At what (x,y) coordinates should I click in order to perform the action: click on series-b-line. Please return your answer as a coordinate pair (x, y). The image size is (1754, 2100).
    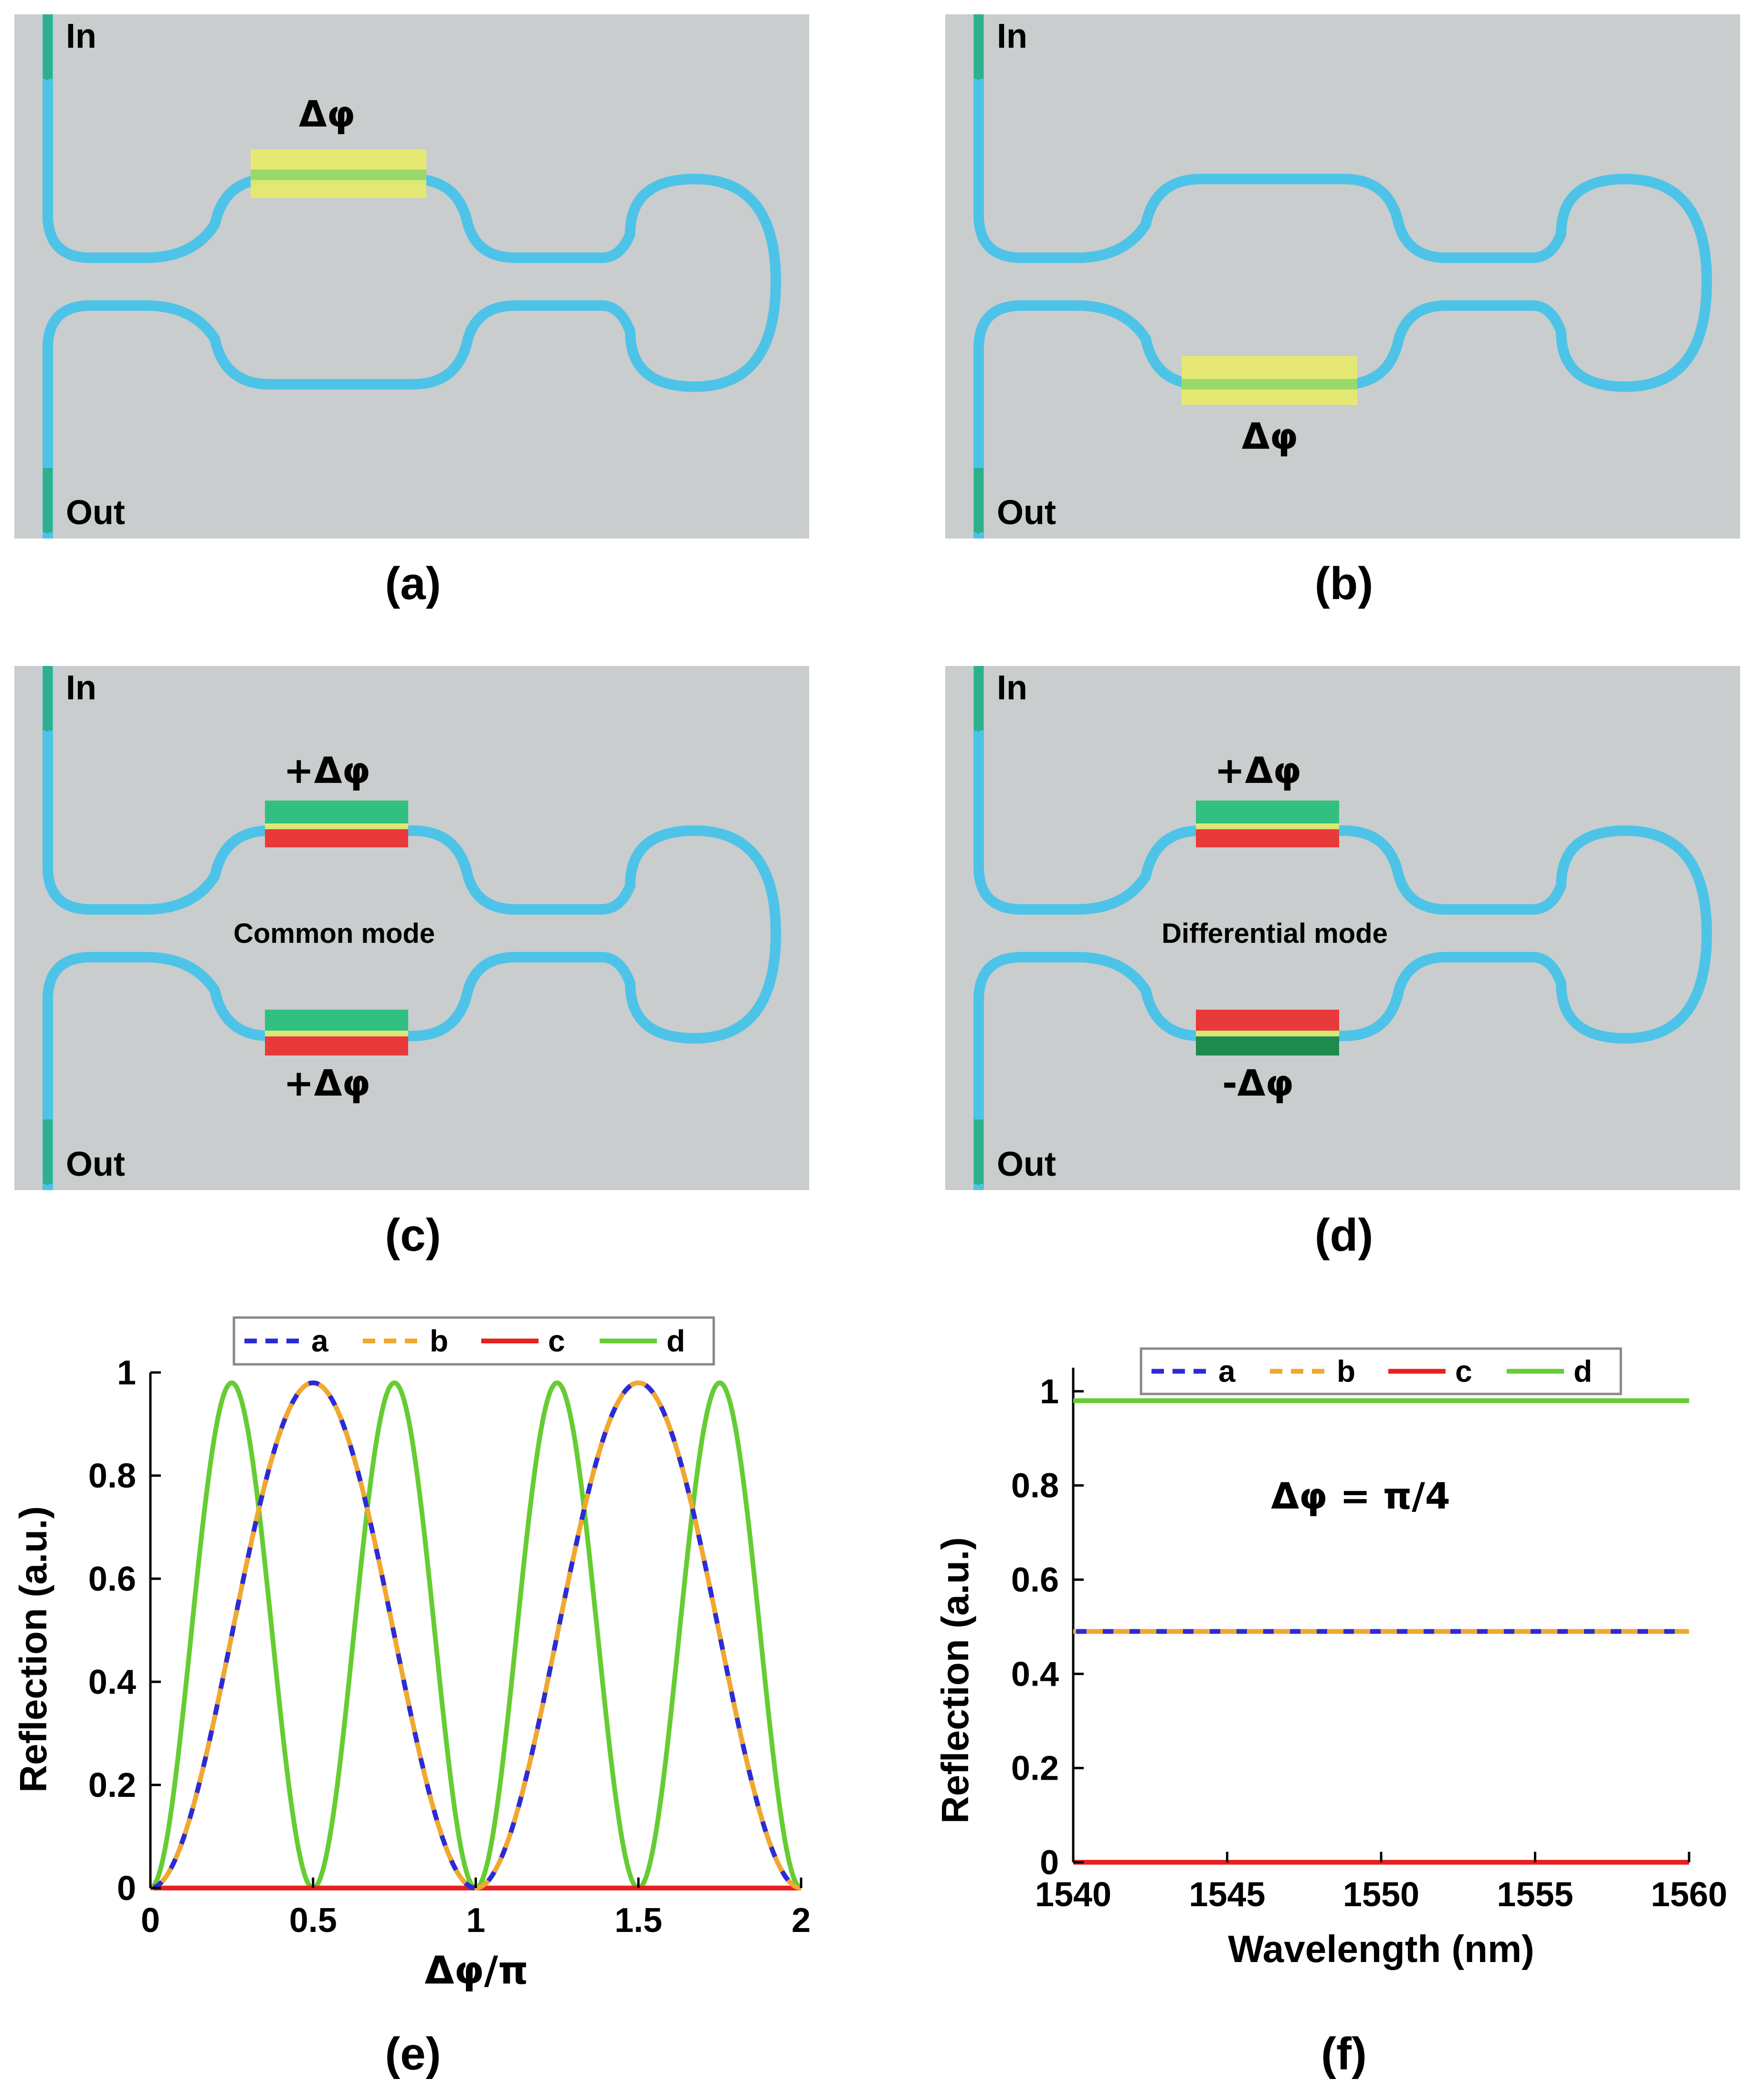
    Looking at the image, I should click on (476, 1635).